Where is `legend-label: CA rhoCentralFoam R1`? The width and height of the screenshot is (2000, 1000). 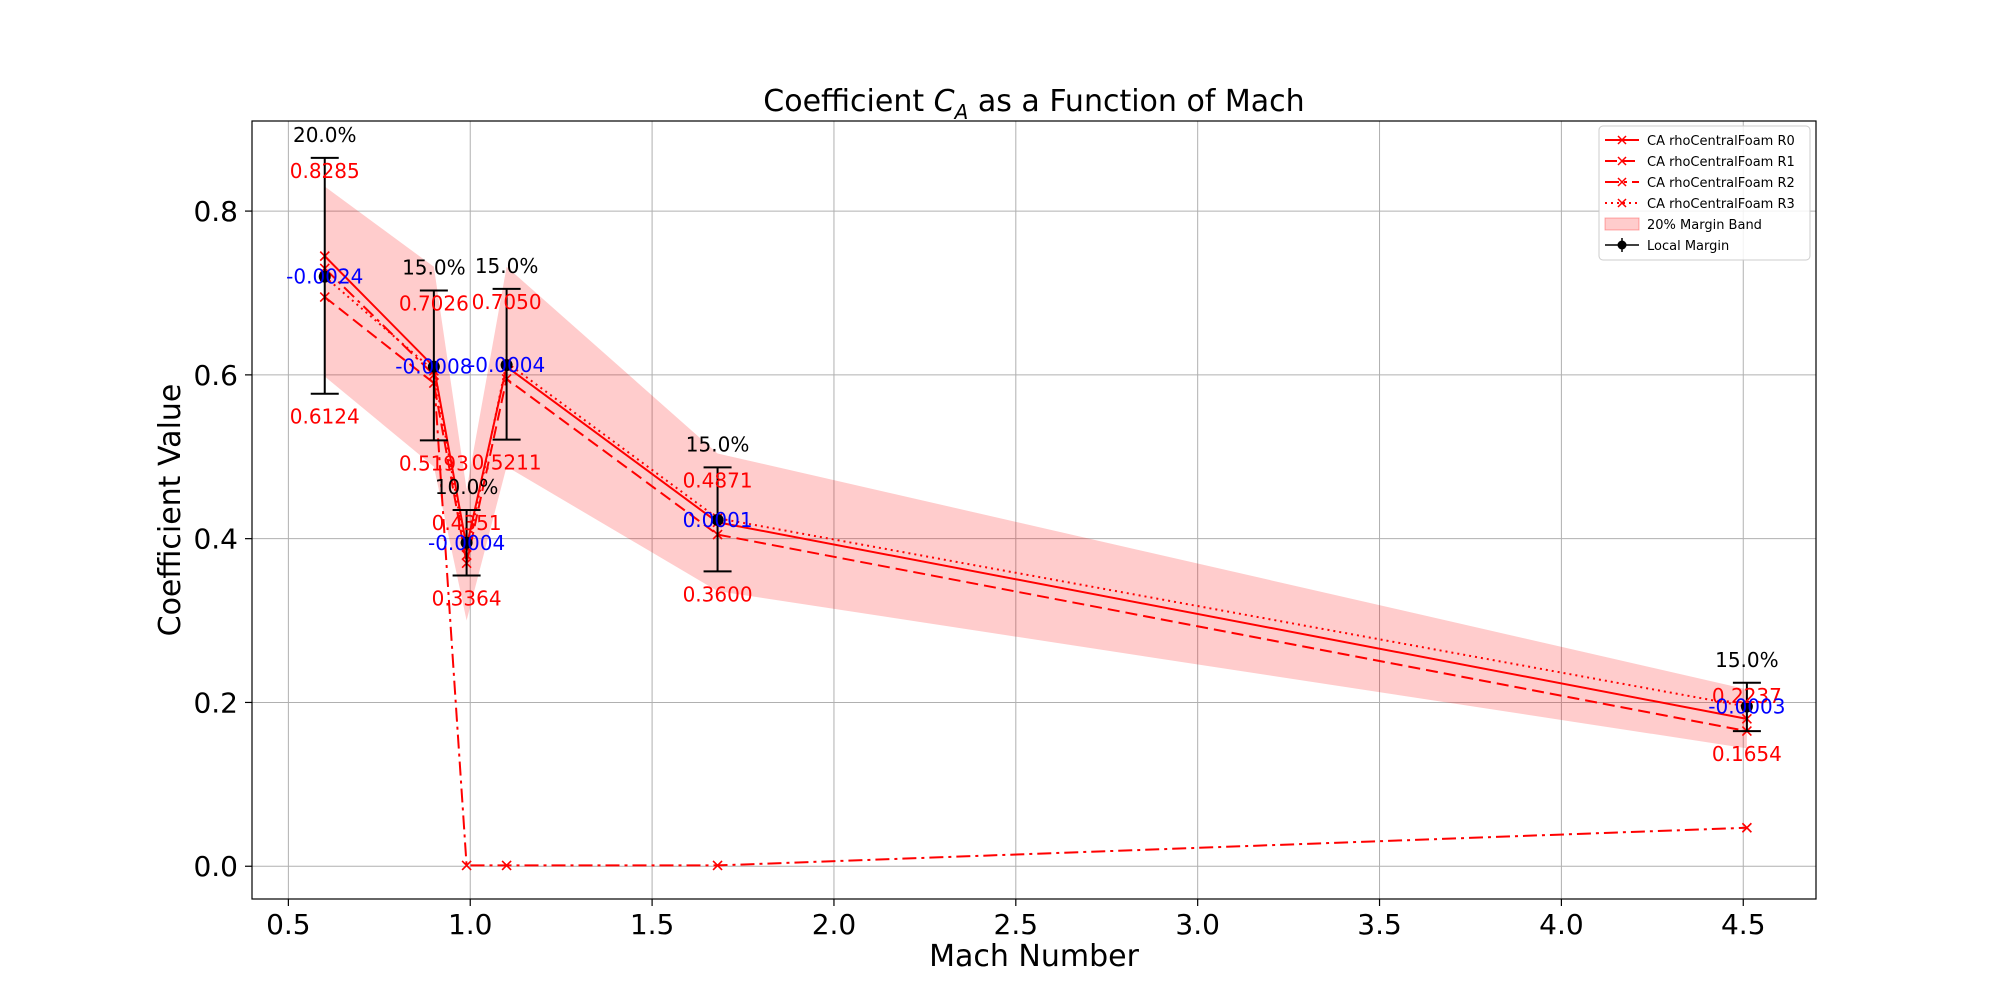 legend-label: CA rhoCentralFoam R1 is located at coordinates (1721, 162).